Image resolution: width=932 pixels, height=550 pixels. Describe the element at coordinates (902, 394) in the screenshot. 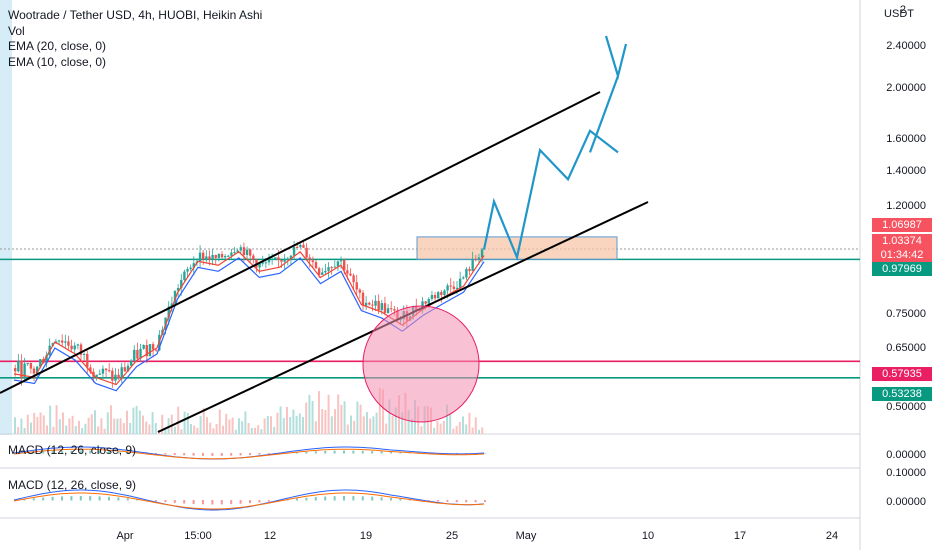

I see `price-box-low-support: 0.53238` at that location.